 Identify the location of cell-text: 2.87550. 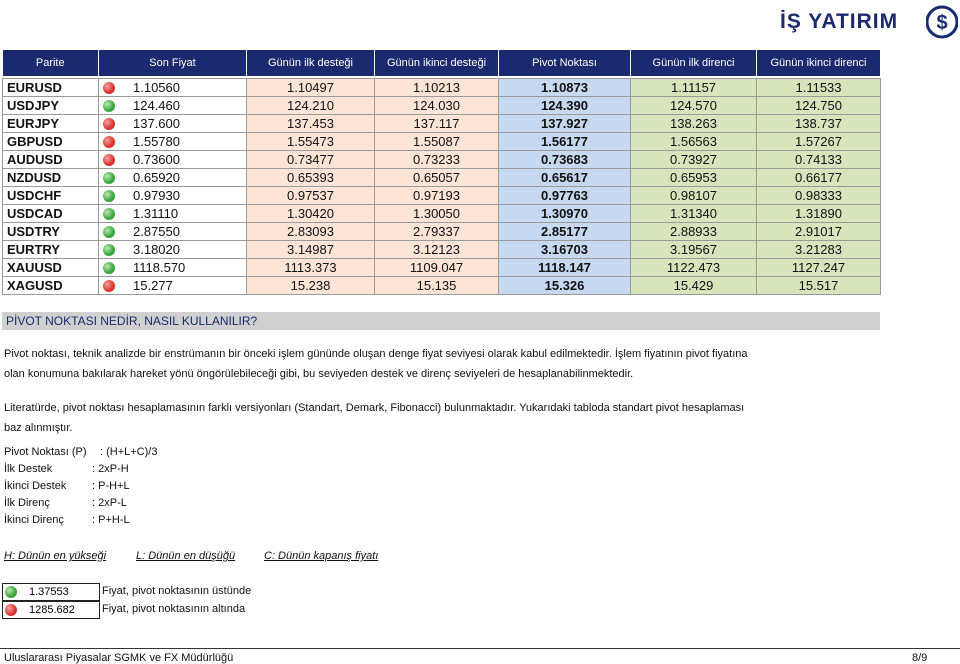
(156, 231).